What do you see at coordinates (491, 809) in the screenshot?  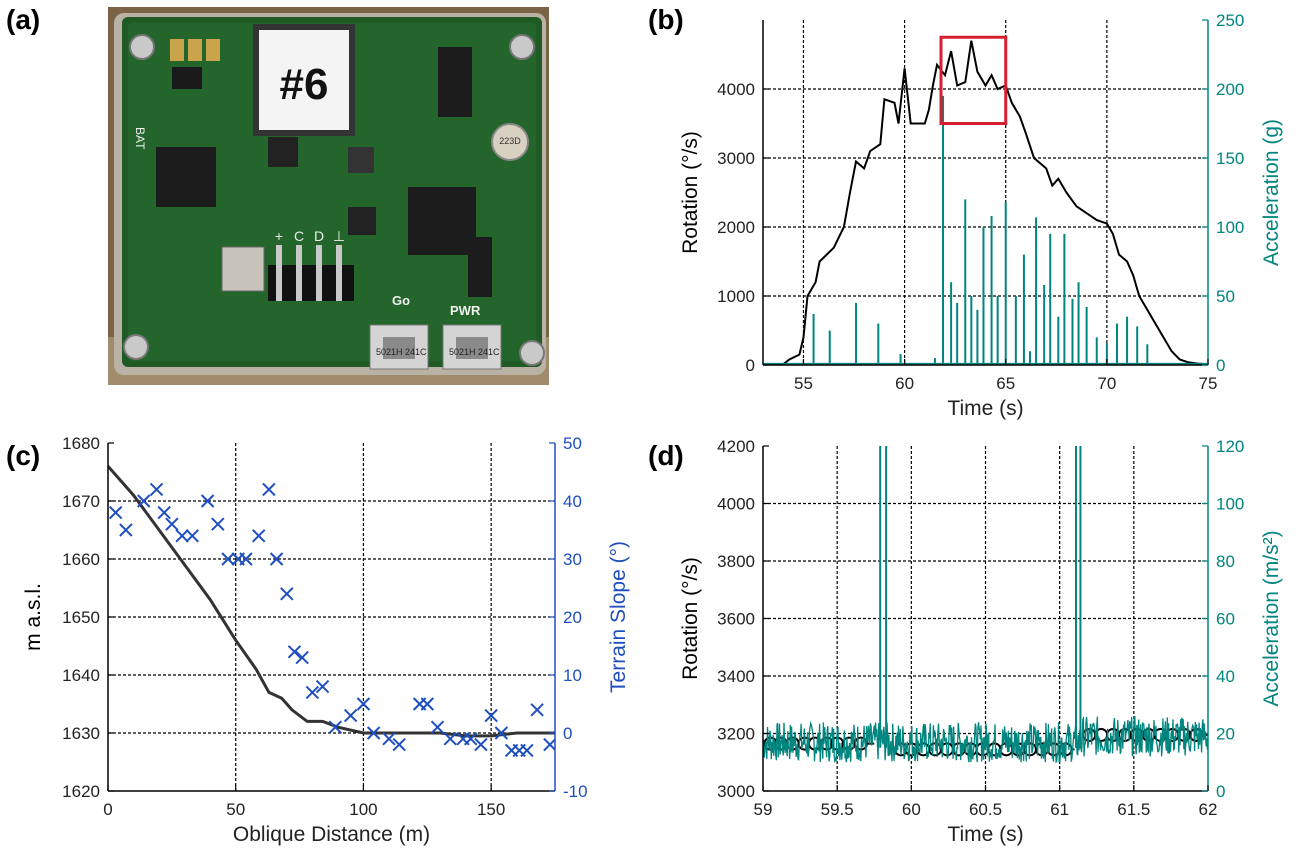 I see `x-tick-label-c: 150` at bounding box center [491, 809].